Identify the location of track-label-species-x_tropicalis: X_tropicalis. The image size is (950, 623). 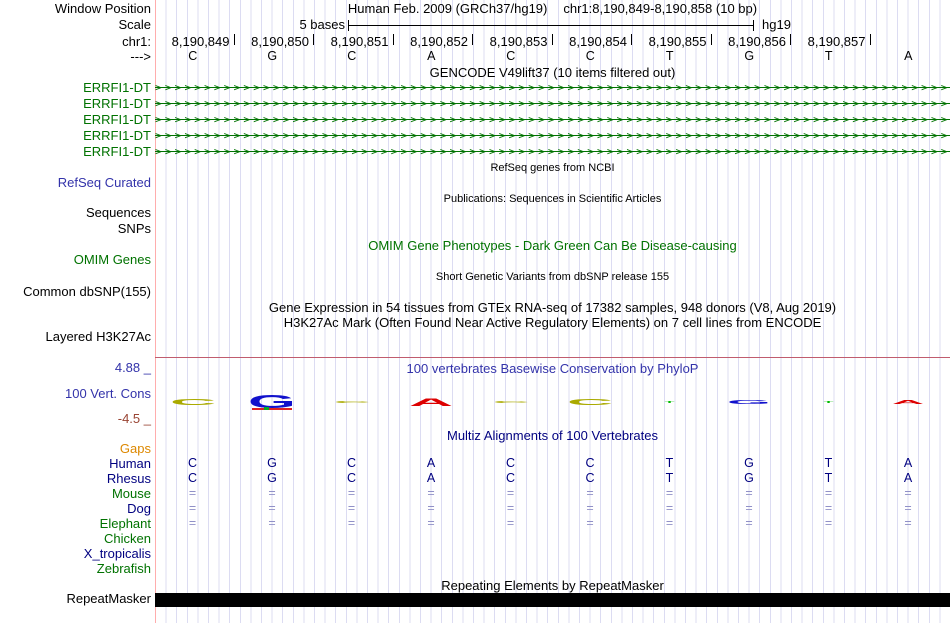
(117, 553).